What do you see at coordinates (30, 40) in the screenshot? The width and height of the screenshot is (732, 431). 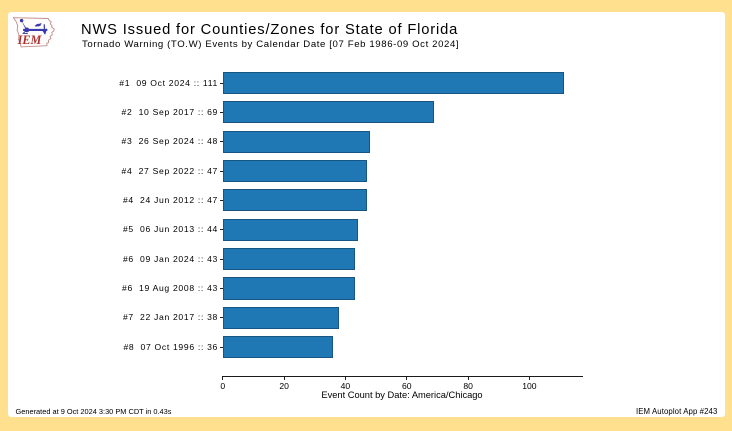 I see `svg-text: IEM` at bounding box center [30, 40].